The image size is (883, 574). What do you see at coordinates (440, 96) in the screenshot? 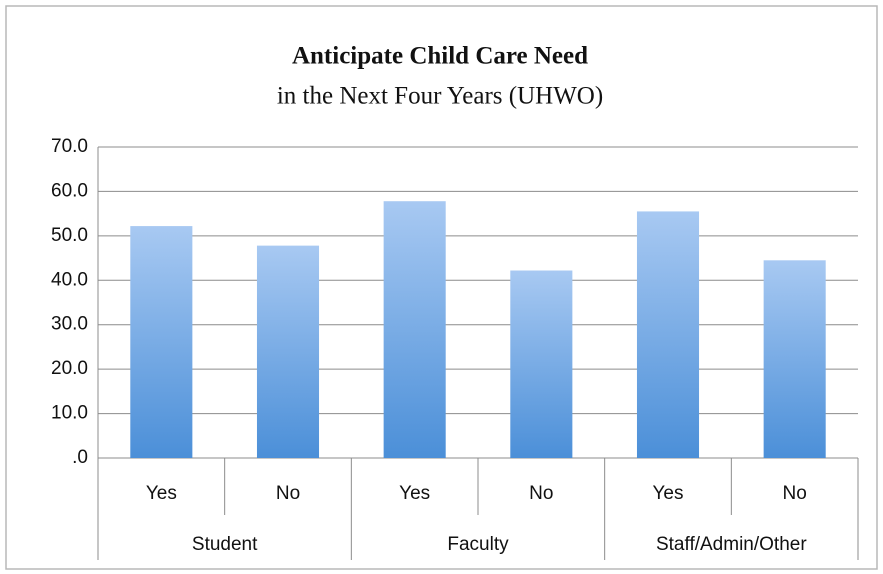
I see `chart-subtitle: in the Next Four Years (UHWO)` at bounding box center [440, 96].